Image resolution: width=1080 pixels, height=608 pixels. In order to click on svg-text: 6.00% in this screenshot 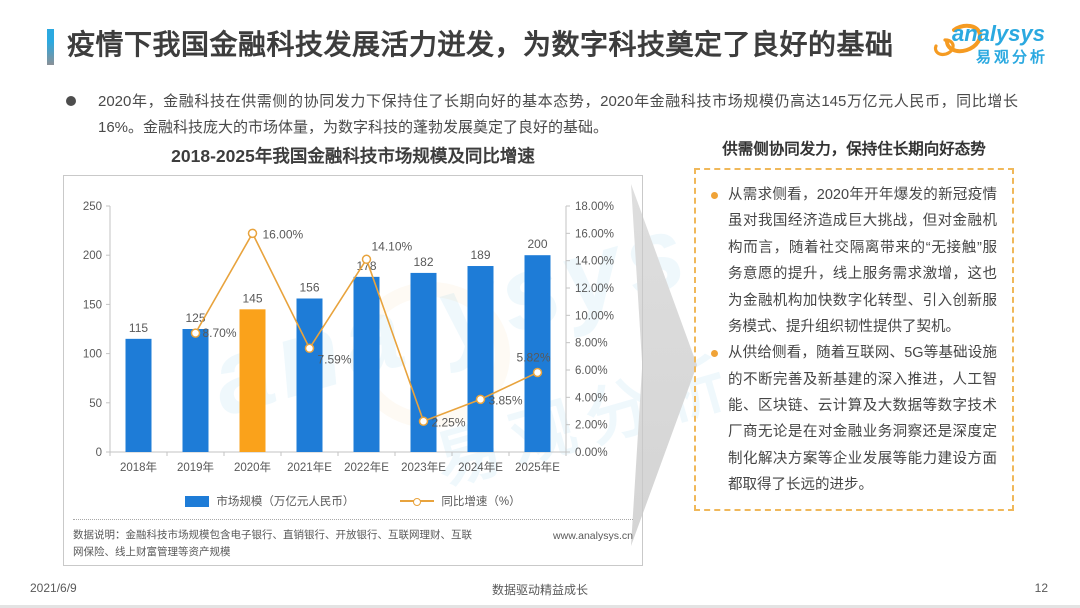, I will do `click(591, 371)`.